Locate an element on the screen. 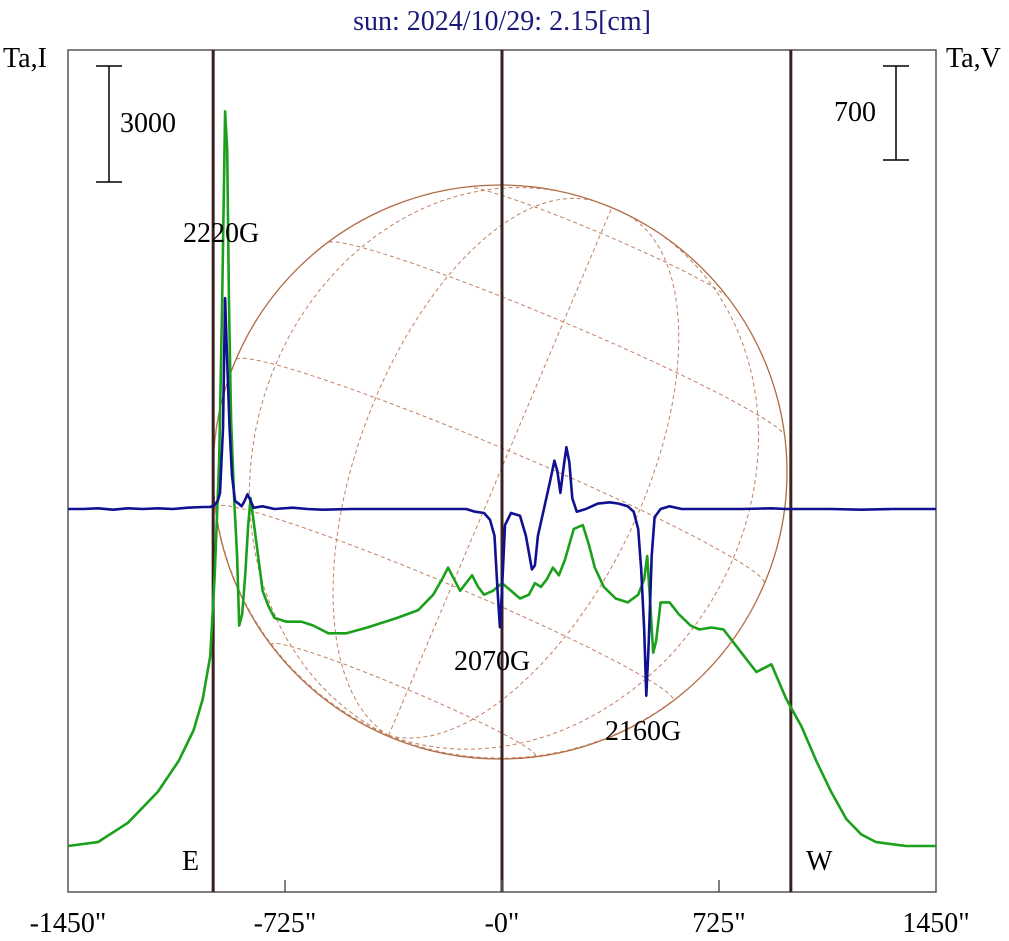  east-limb-label: E is located at coordinates (190, 861).